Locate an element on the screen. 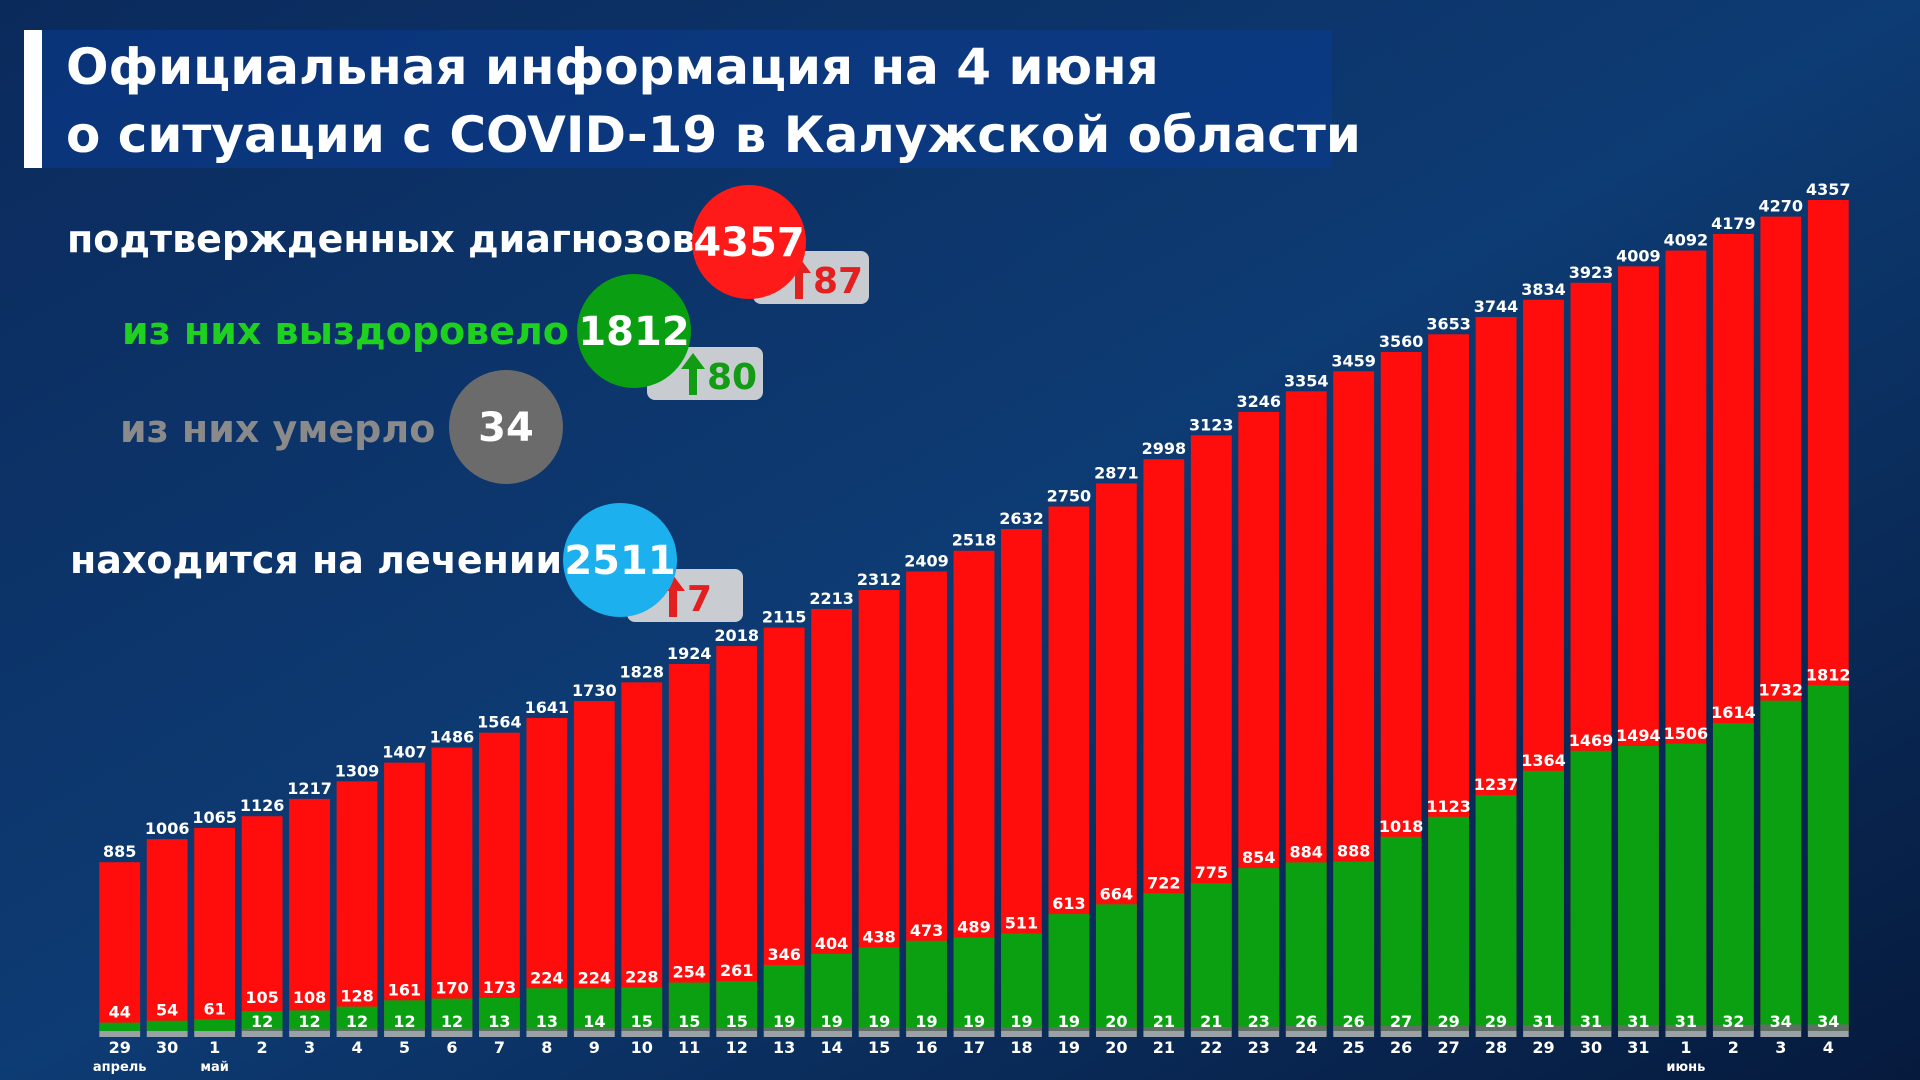 The width and height of the screenshot is (1920, 1080). summary-label: из них умерло is located at coordinates (277, 429).